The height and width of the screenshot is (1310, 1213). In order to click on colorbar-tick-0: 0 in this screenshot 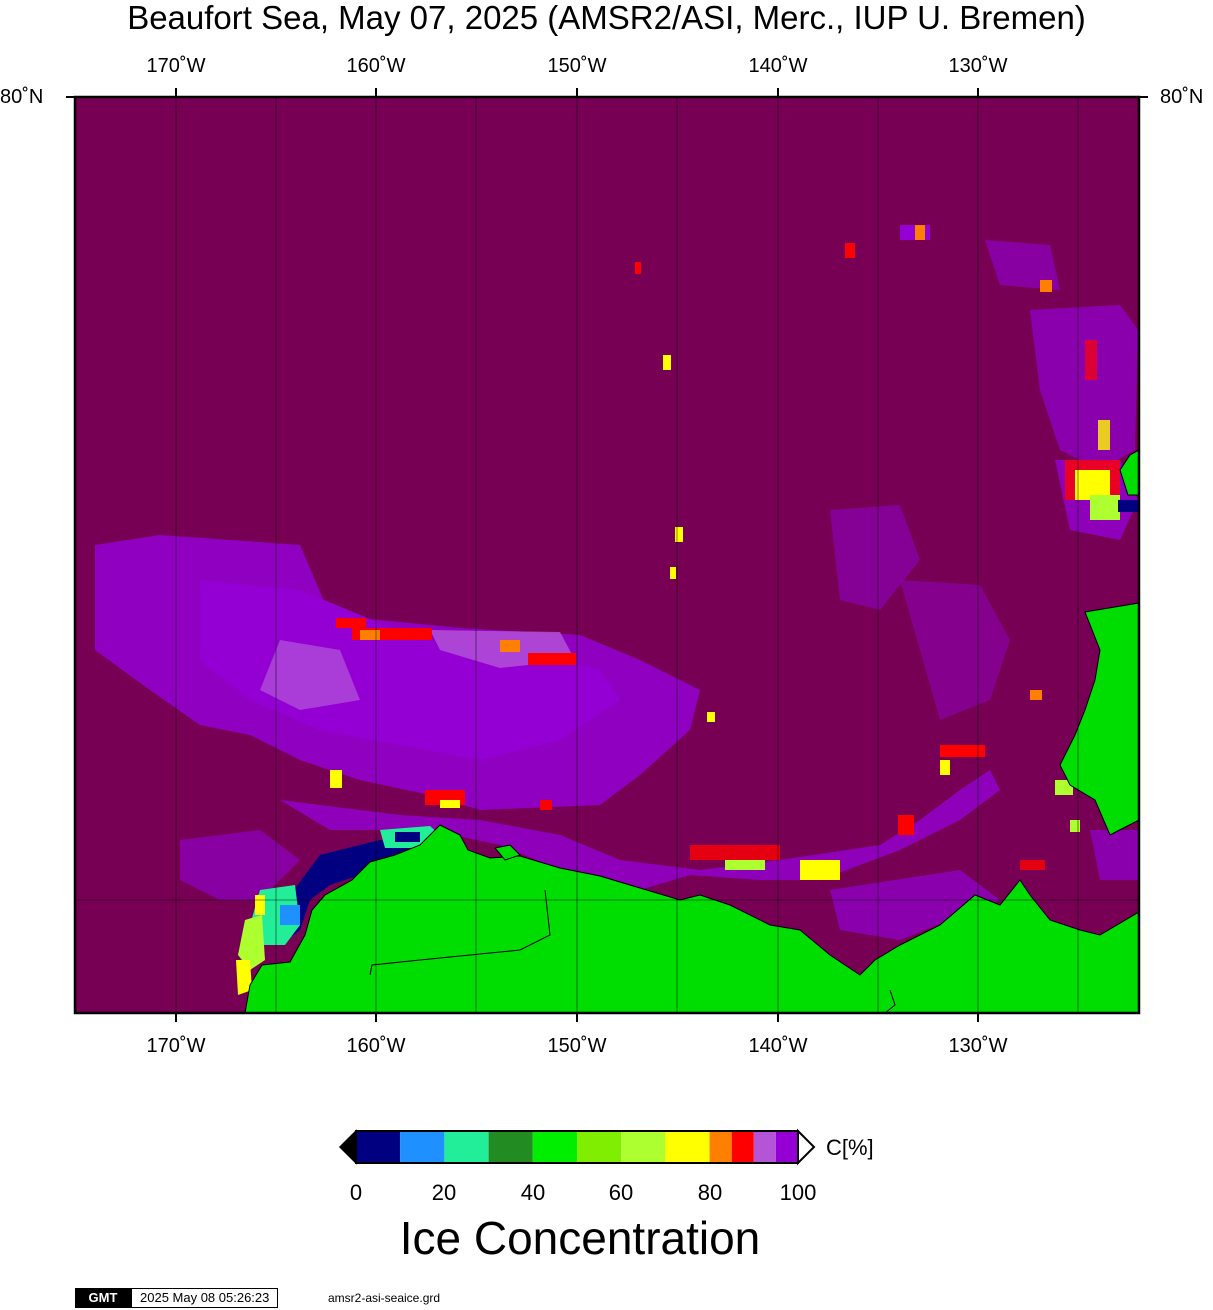, I will do `click(356, 1192)`.